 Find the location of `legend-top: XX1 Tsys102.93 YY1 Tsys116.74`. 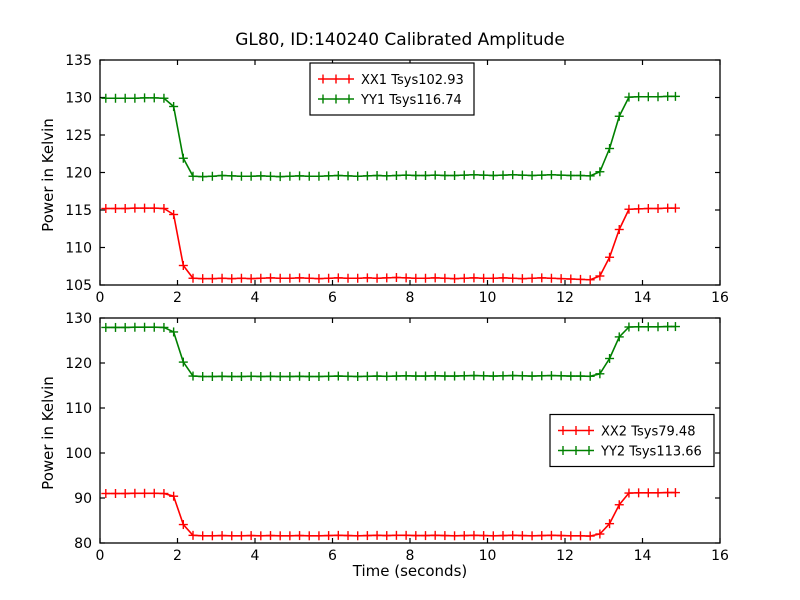

legend-top: XX1 Tsys102.93 YY1 Tsys116.74 is located at coordinates (392, 89).